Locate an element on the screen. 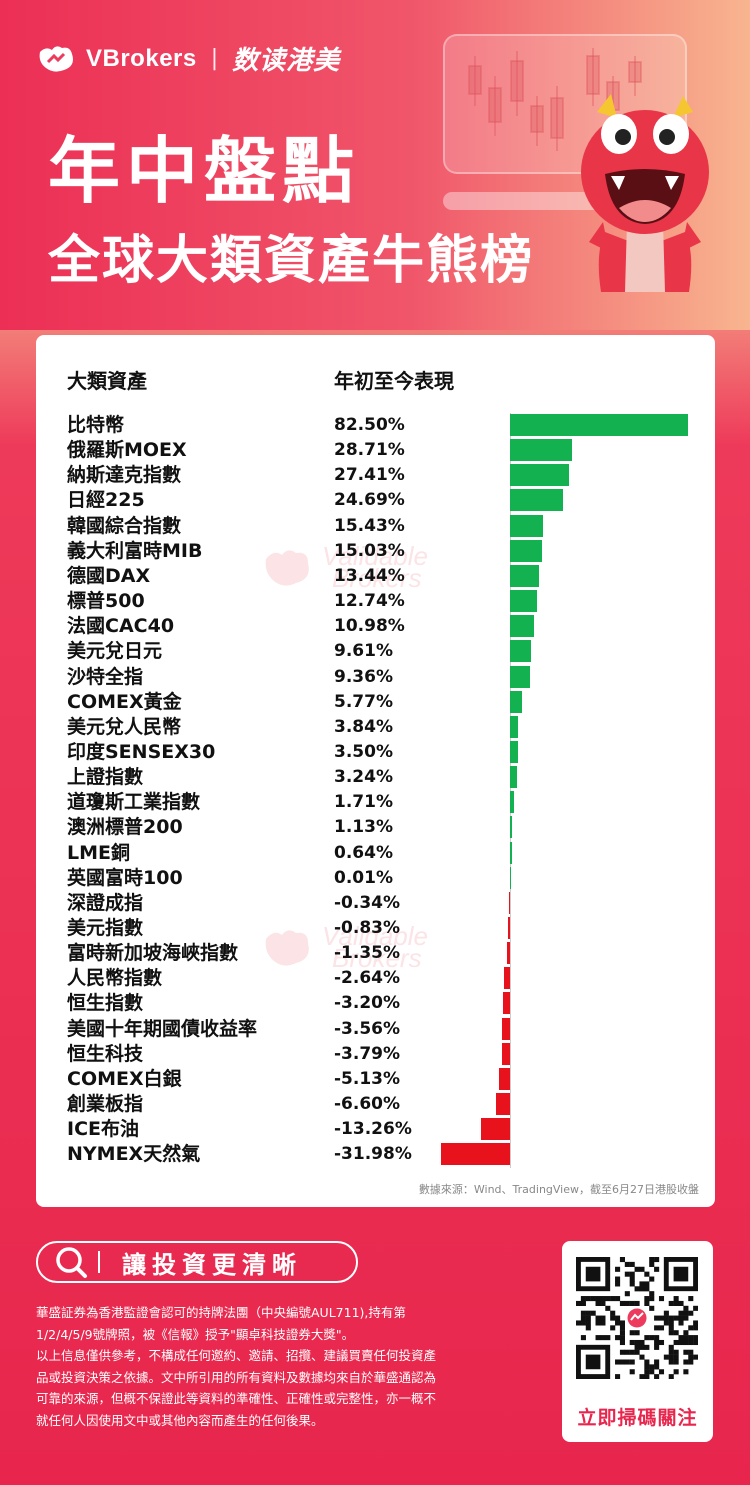  asset-name: 俄羅斯MOEX is located at coordinates (127, 450).